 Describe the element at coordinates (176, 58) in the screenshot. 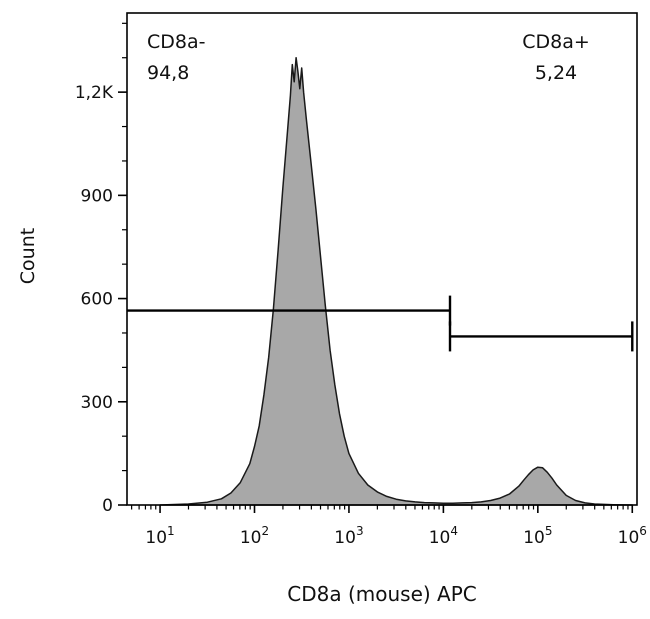

I see `gate-negative-annotation: CD8a- 94,8` at that location.